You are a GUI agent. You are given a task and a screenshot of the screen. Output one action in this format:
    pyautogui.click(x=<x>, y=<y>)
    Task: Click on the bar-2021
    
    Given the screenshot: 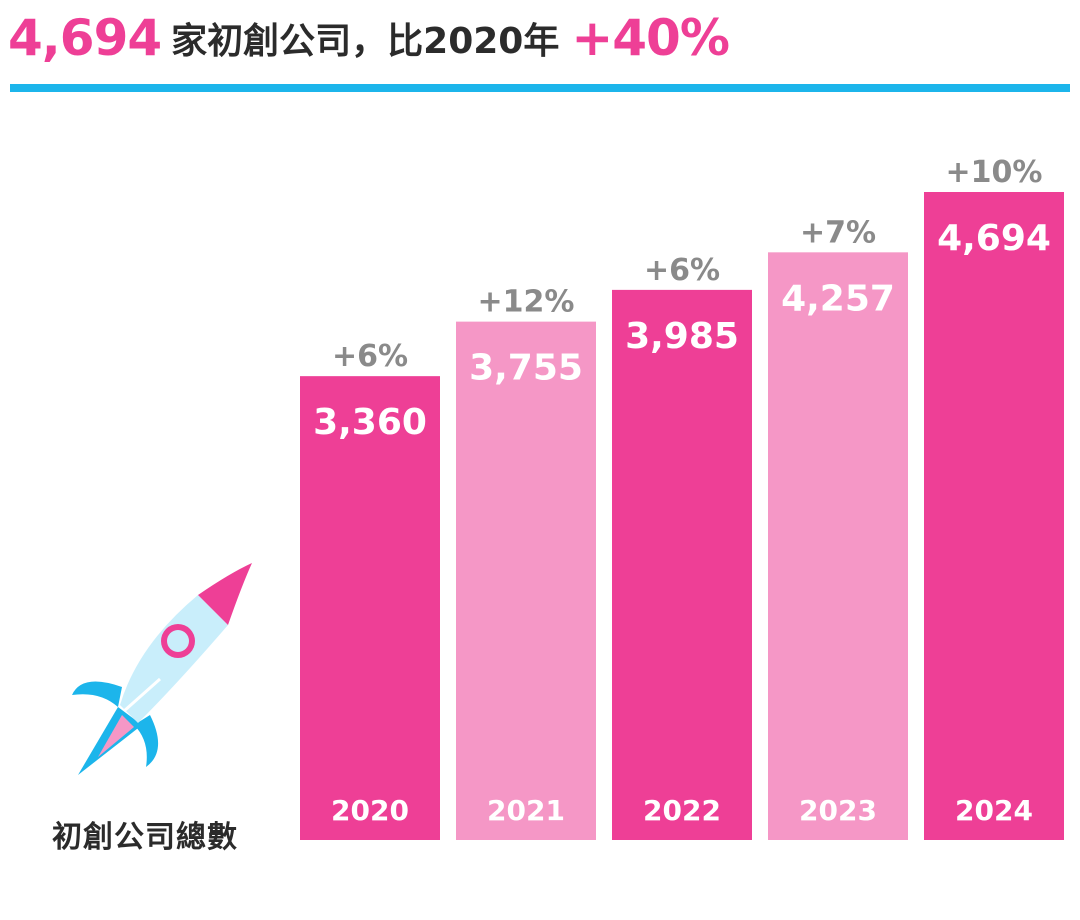 What is the action you would take?
    pyautogui.click(x=526, y=580)
    